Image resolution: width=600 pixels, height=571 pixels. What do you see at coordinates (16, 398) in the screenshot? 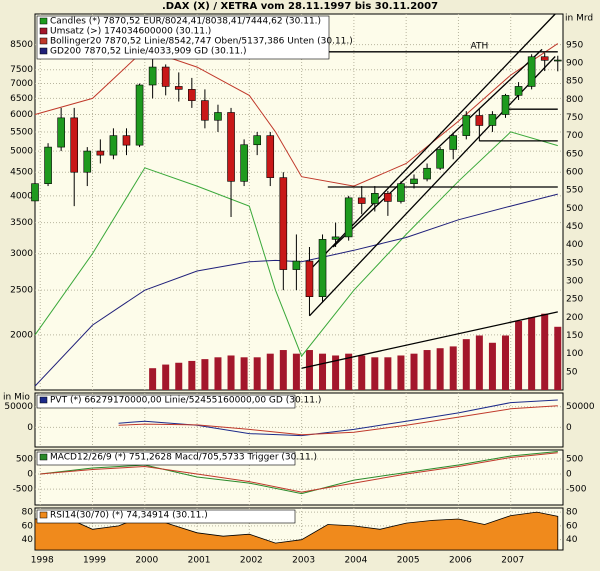
I see `y-axis-label: in Mio` at bounding box center [16, 398].